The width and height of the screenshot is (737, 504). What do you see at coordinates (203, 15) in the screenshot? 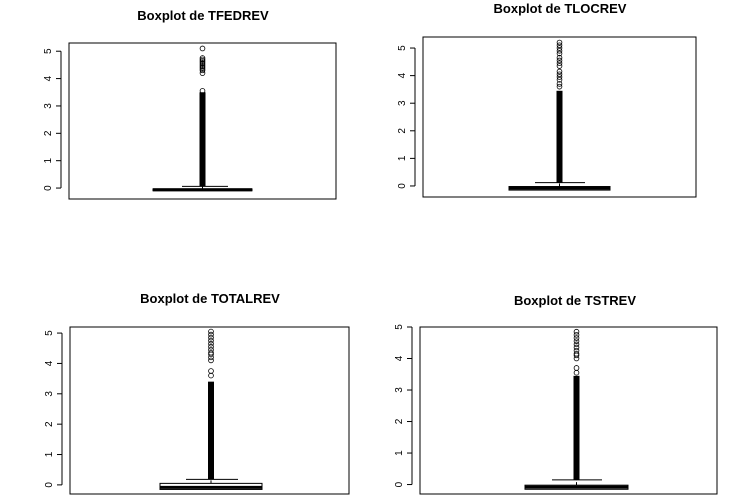
I see `chart-title: Boxplot de TFEDREV` at bounding box center [203, 15].